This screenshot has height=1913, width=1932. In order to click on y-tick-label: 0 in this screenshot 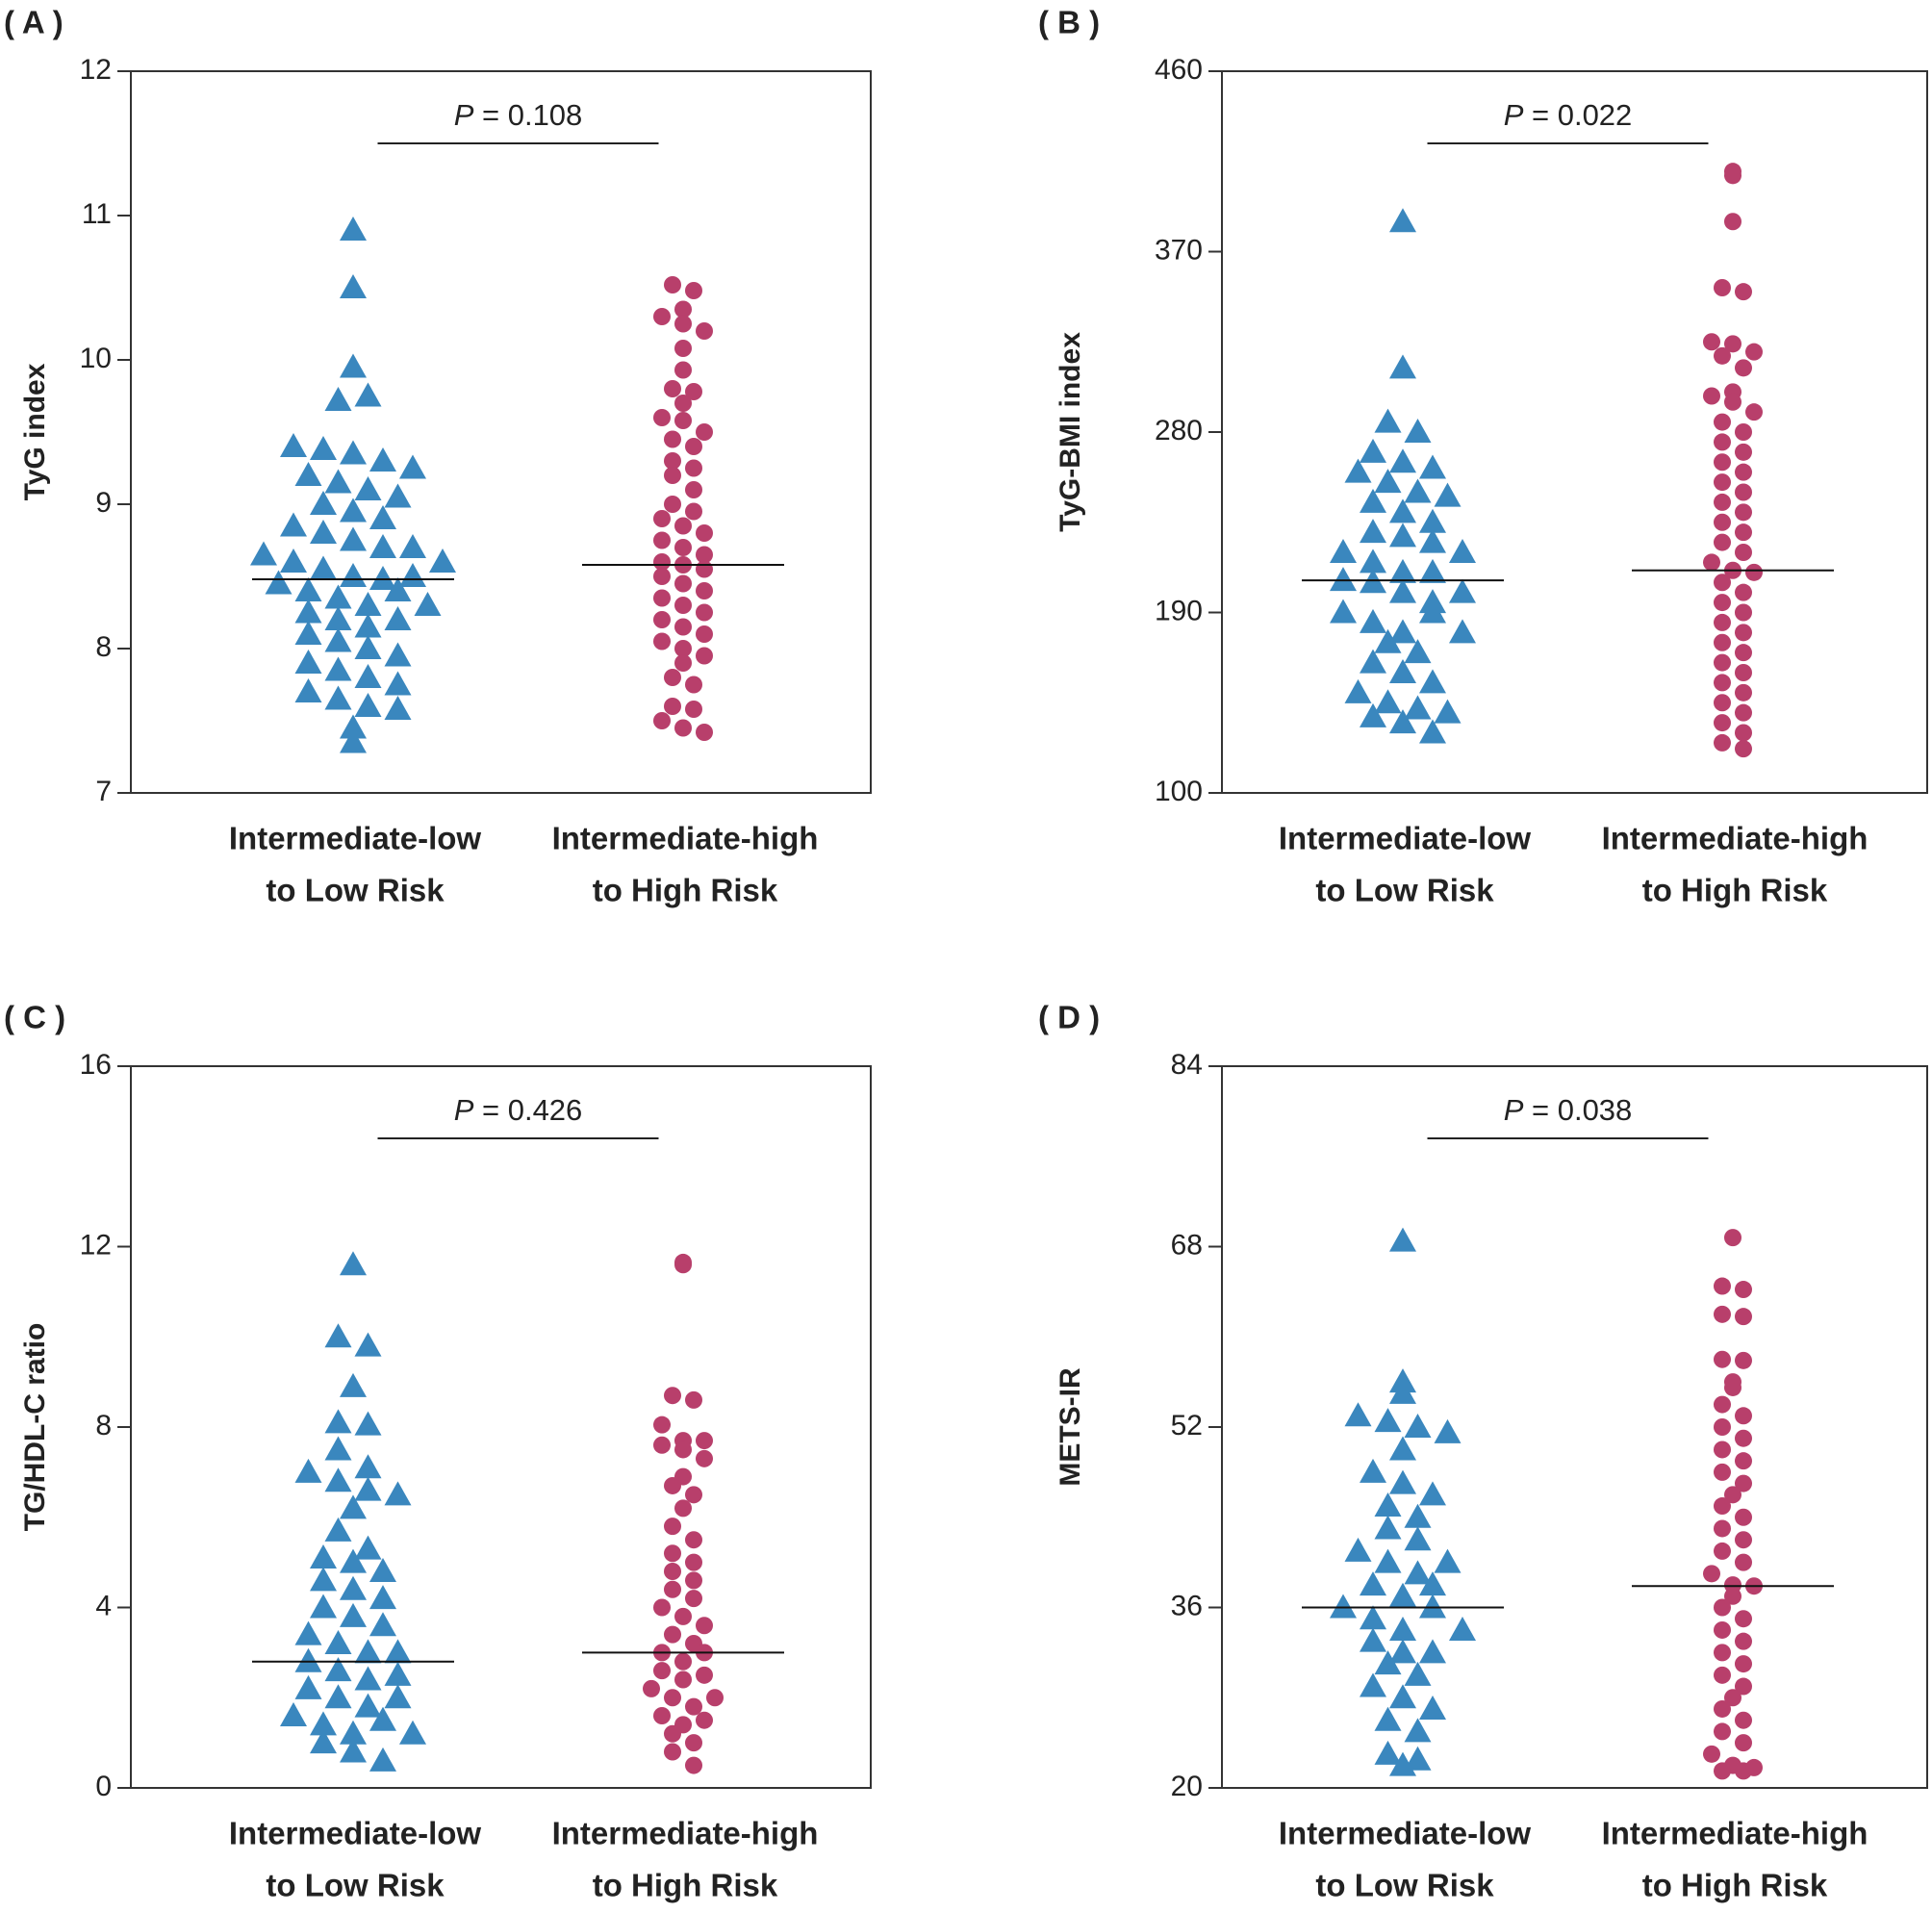, I will do `click(103, 1787)`.